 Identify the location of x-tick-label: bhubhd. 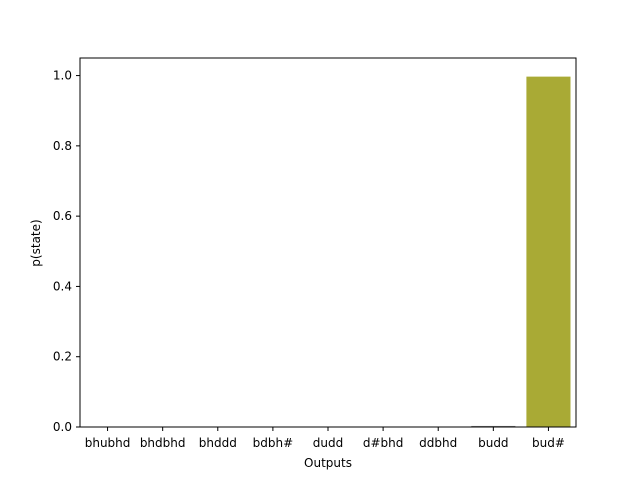
(108, 443).